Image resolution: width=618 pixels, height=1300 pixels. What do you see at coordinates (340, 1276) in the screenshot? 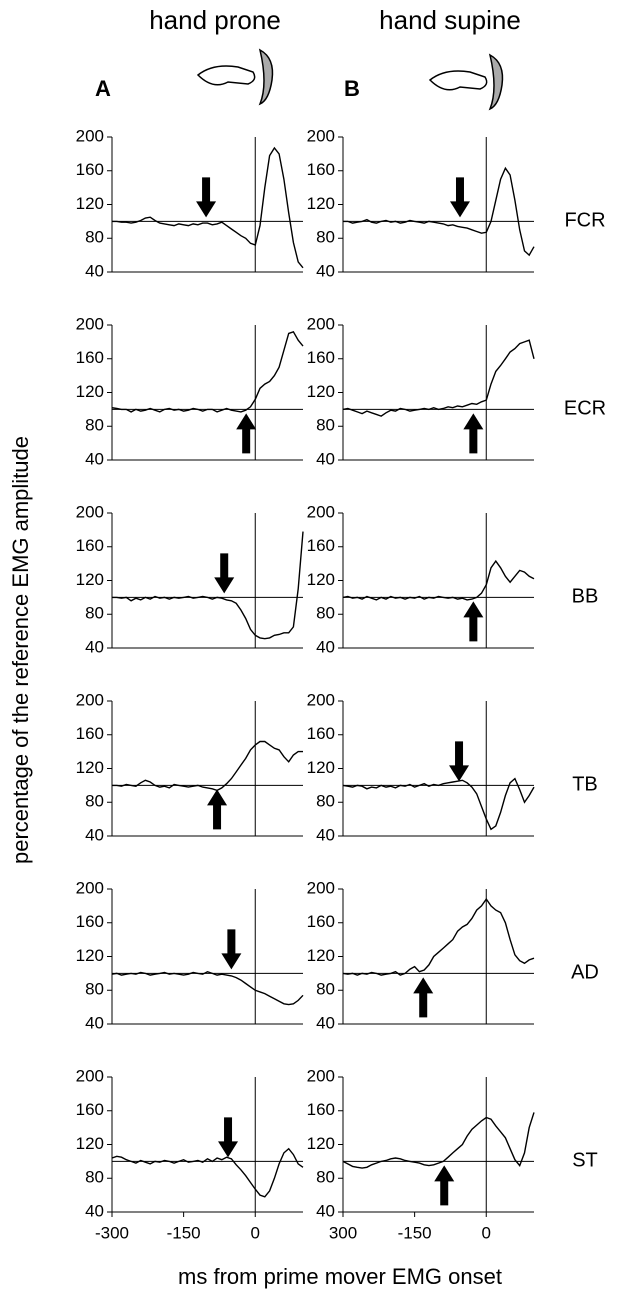
I see `x-axis-label: ms from prime mover EMG onset` at bounding box center [340, 1276].